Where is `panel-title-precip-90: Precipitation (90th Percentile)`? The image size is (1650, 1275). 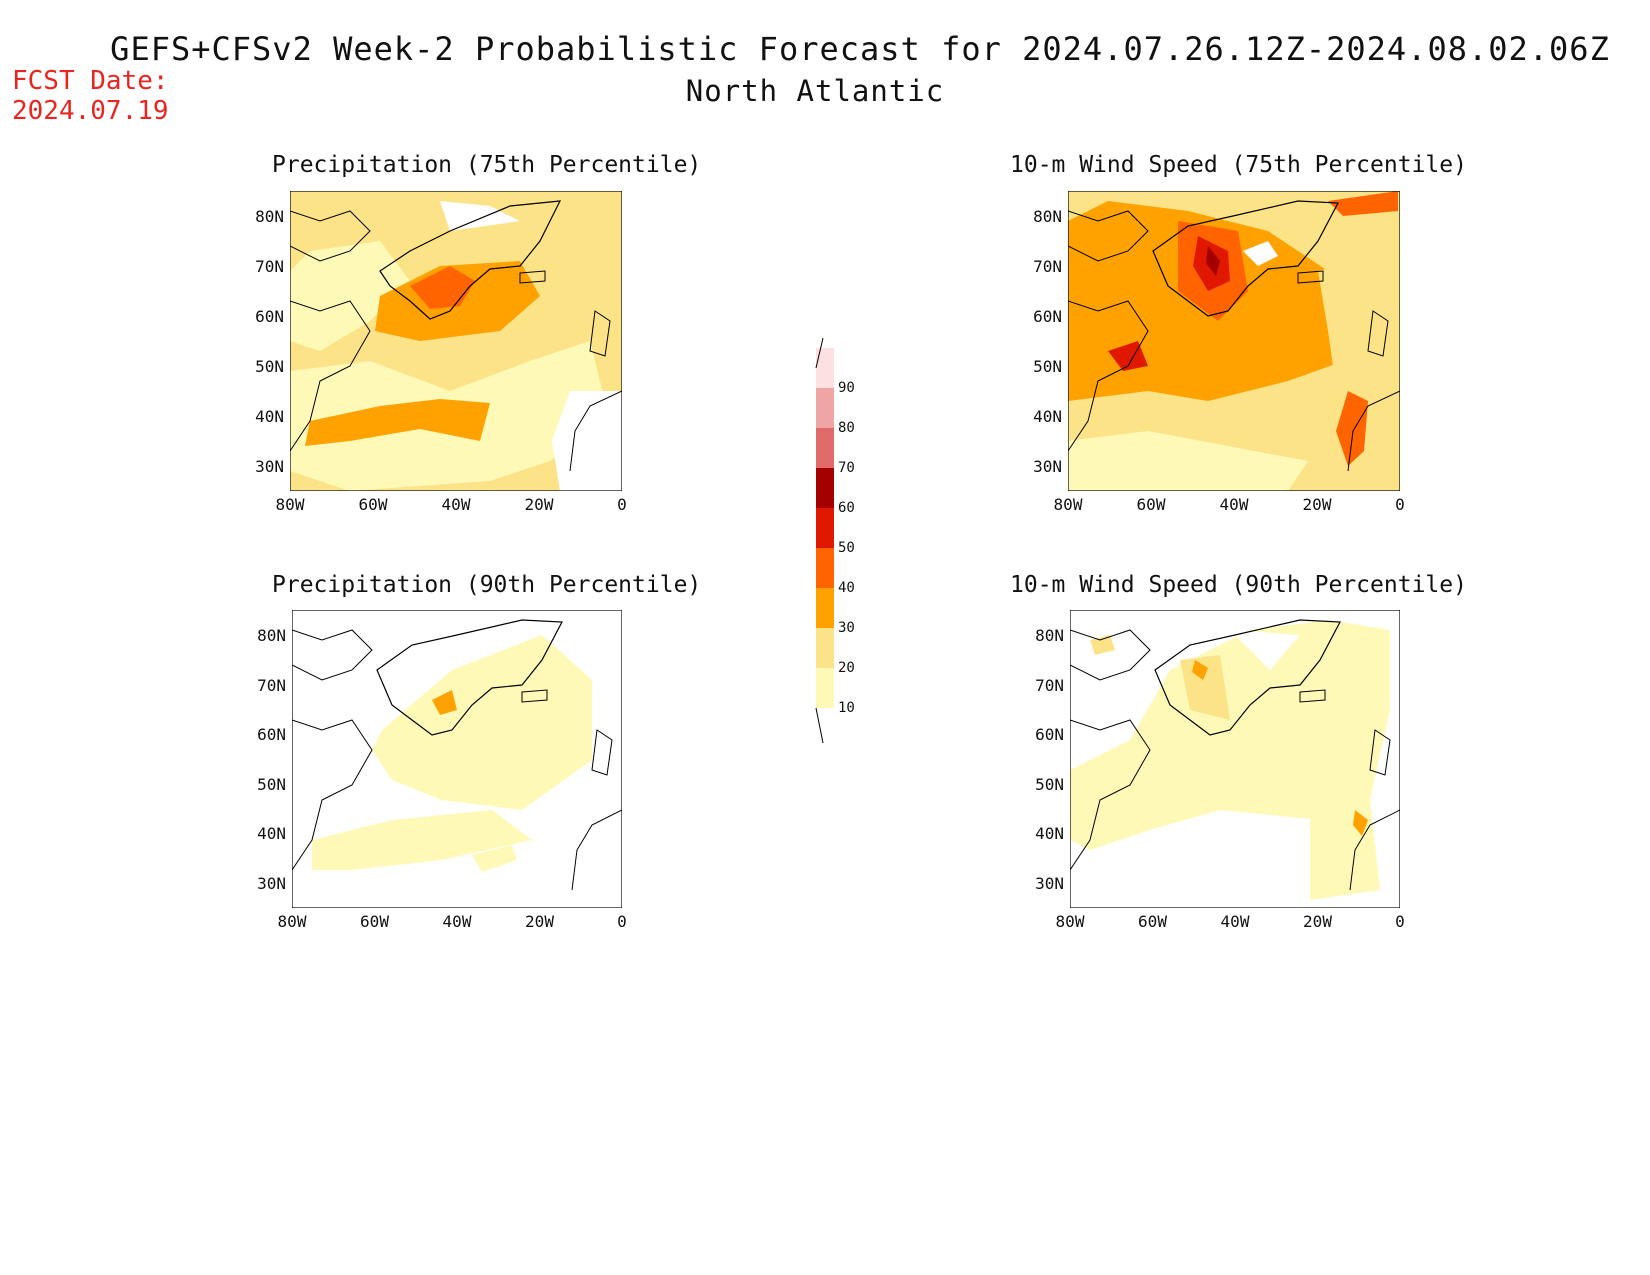 panel-title-precip-90: Precipitation (90th Percentile) is located at coordinates (487, 585).